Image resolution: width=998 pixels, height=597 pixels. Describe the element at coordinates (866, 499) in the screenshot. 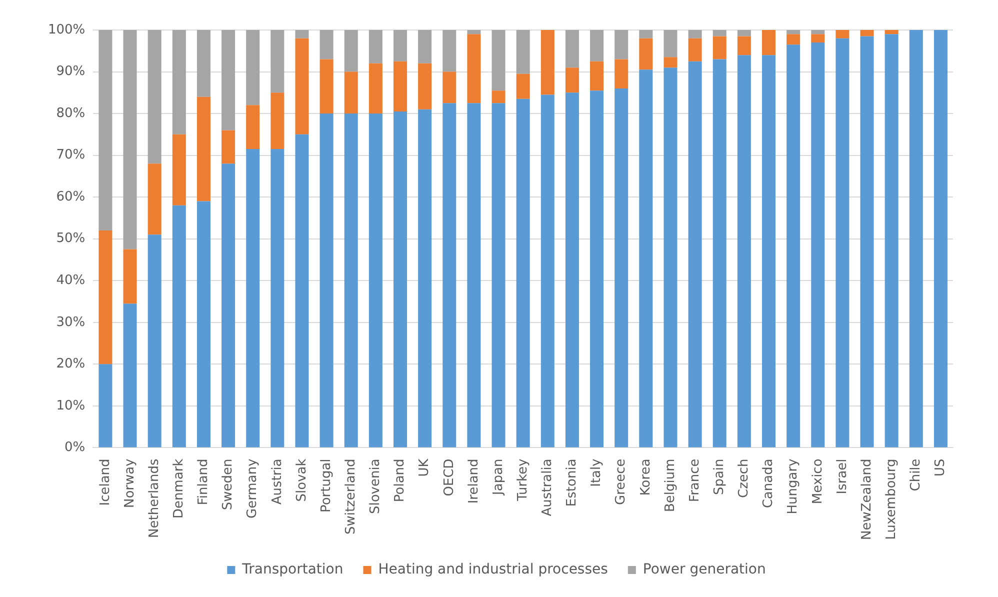

I see `x-tick-label: NewZealand` at that location.